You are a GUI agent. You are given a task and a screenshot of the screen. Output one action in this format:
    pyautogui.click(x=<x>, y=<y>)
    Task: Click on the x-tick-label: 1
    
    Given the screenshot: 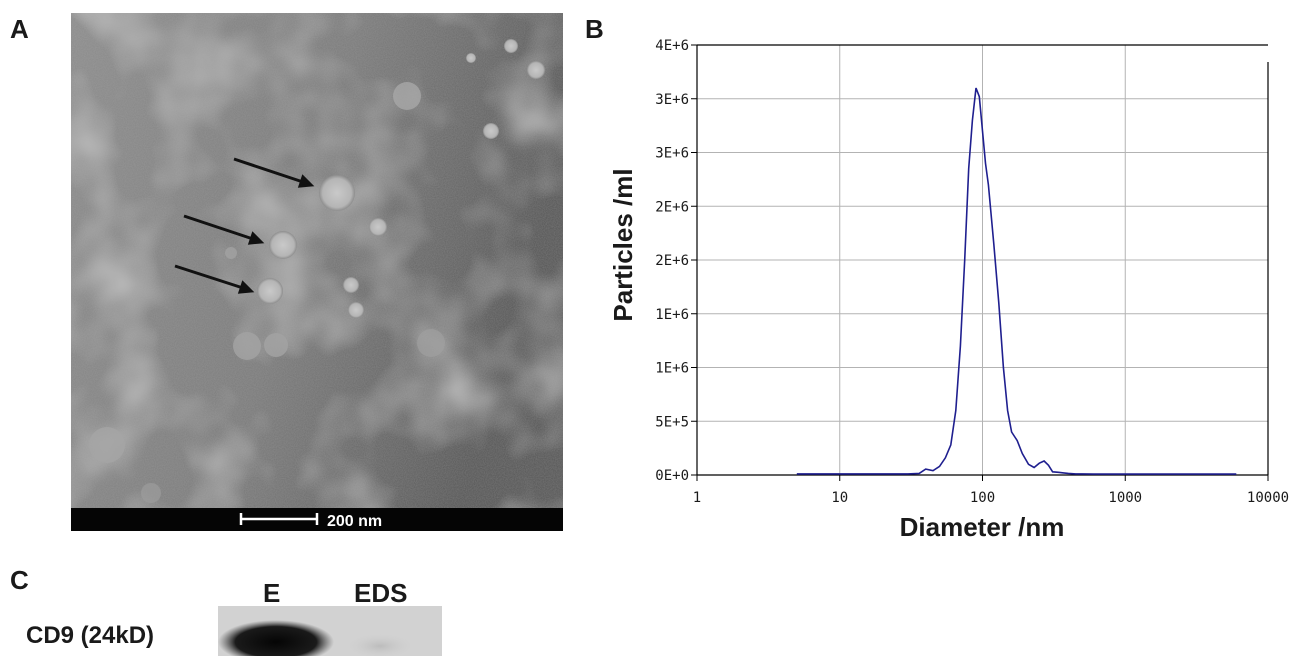 What is the action you would take?
    pyautogui.click(x=697, y=498)
    